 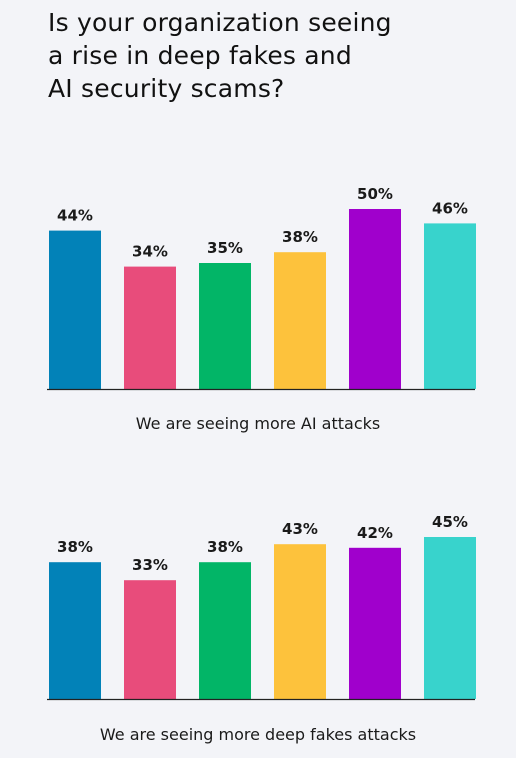 What do you see at coordinates (150, 252) in the screenshot?
I see `value-label-1-2: 34%` at bounding box center [150, 252].